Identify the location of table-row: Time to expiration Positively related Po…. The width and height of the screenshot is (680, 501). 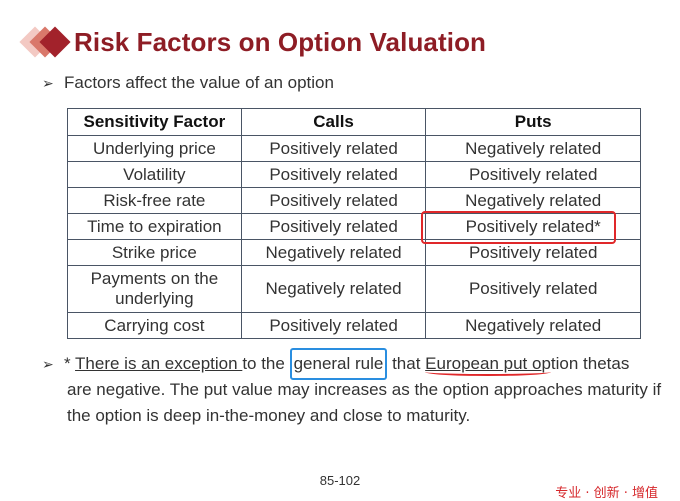
(354, 226).